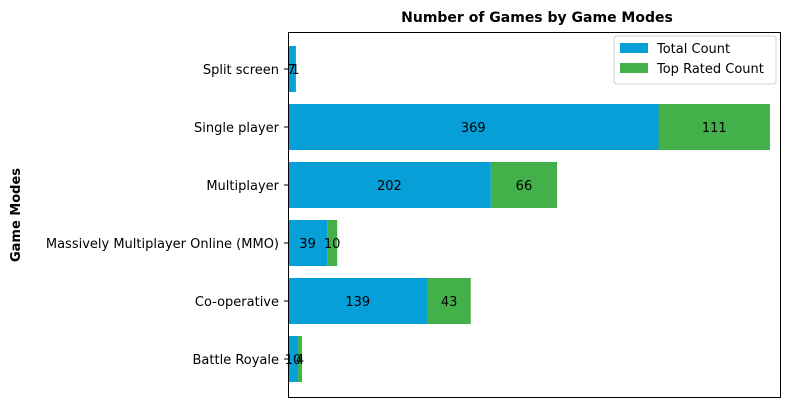 This screenshot has width=794, height=409. I want to click on data-label: 111, so click(714, 128).